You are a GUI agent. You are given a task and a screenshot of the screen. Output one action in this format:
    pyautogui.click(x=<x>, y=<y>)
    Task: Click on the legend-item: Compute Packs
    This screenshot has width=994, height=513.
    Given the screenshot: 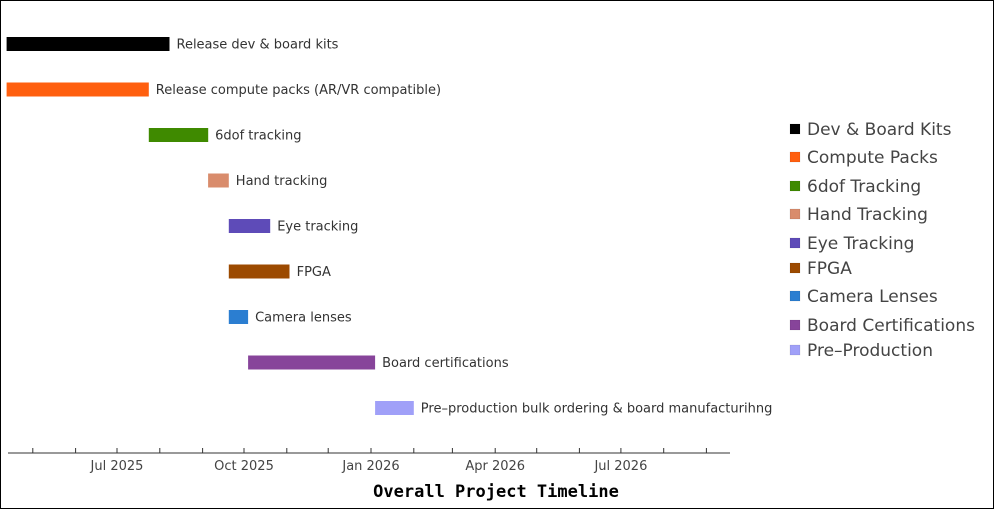 What is the action you would take?
    pyautogui.click(x=863, y=158)
    